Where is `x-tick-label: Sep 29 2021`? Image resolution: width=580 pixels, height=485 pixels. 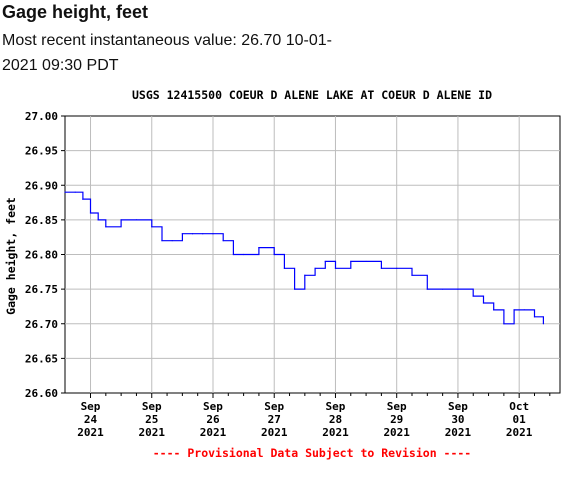
x-tick-label: Sep 29 2021 is located at coordinates (396, 419).